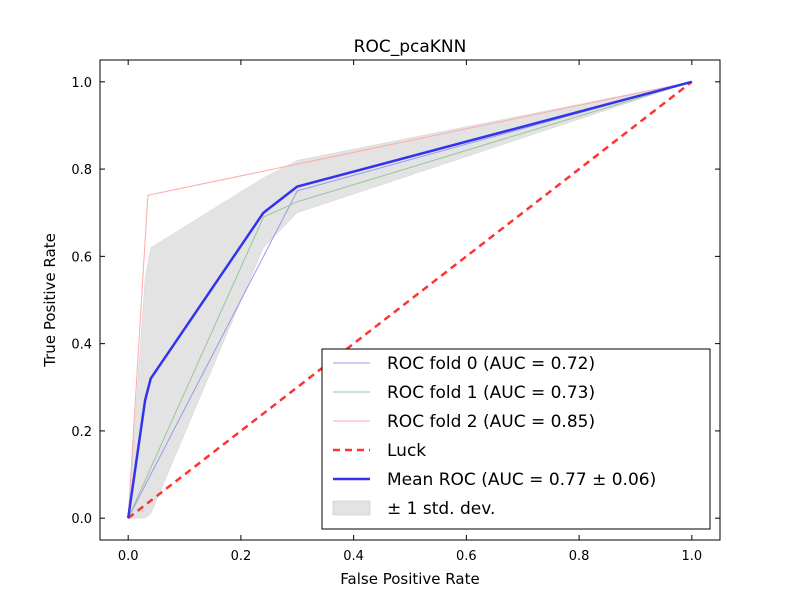 This screenshot has height=600, width=800. I want to click on y-tick-label: 0.8, so click(81, 170).